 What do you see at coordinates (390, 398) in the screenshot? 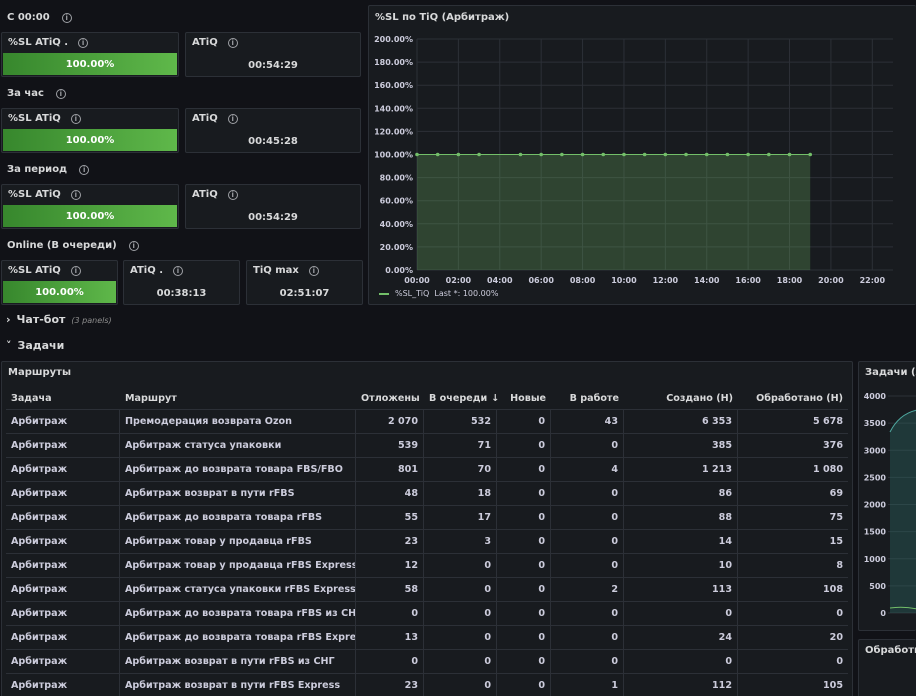
I see `column-header: Отложены` at bounding box center [390, 398].